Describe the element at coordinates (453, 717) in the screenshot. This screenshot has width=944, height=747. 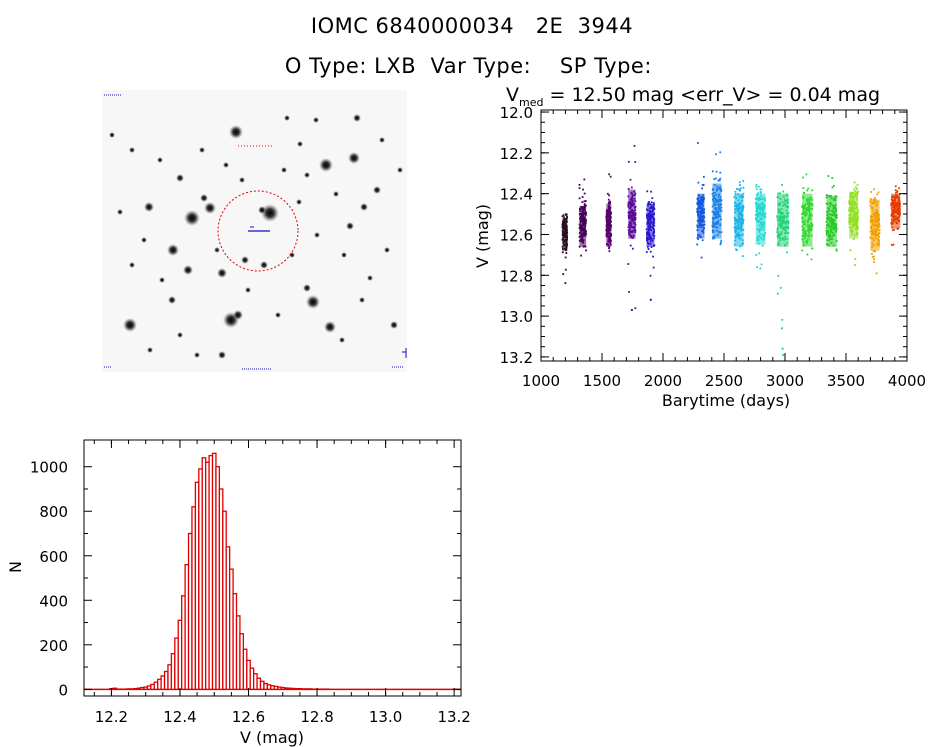
I see `hist-x-tick-label: 13.2` at that location.